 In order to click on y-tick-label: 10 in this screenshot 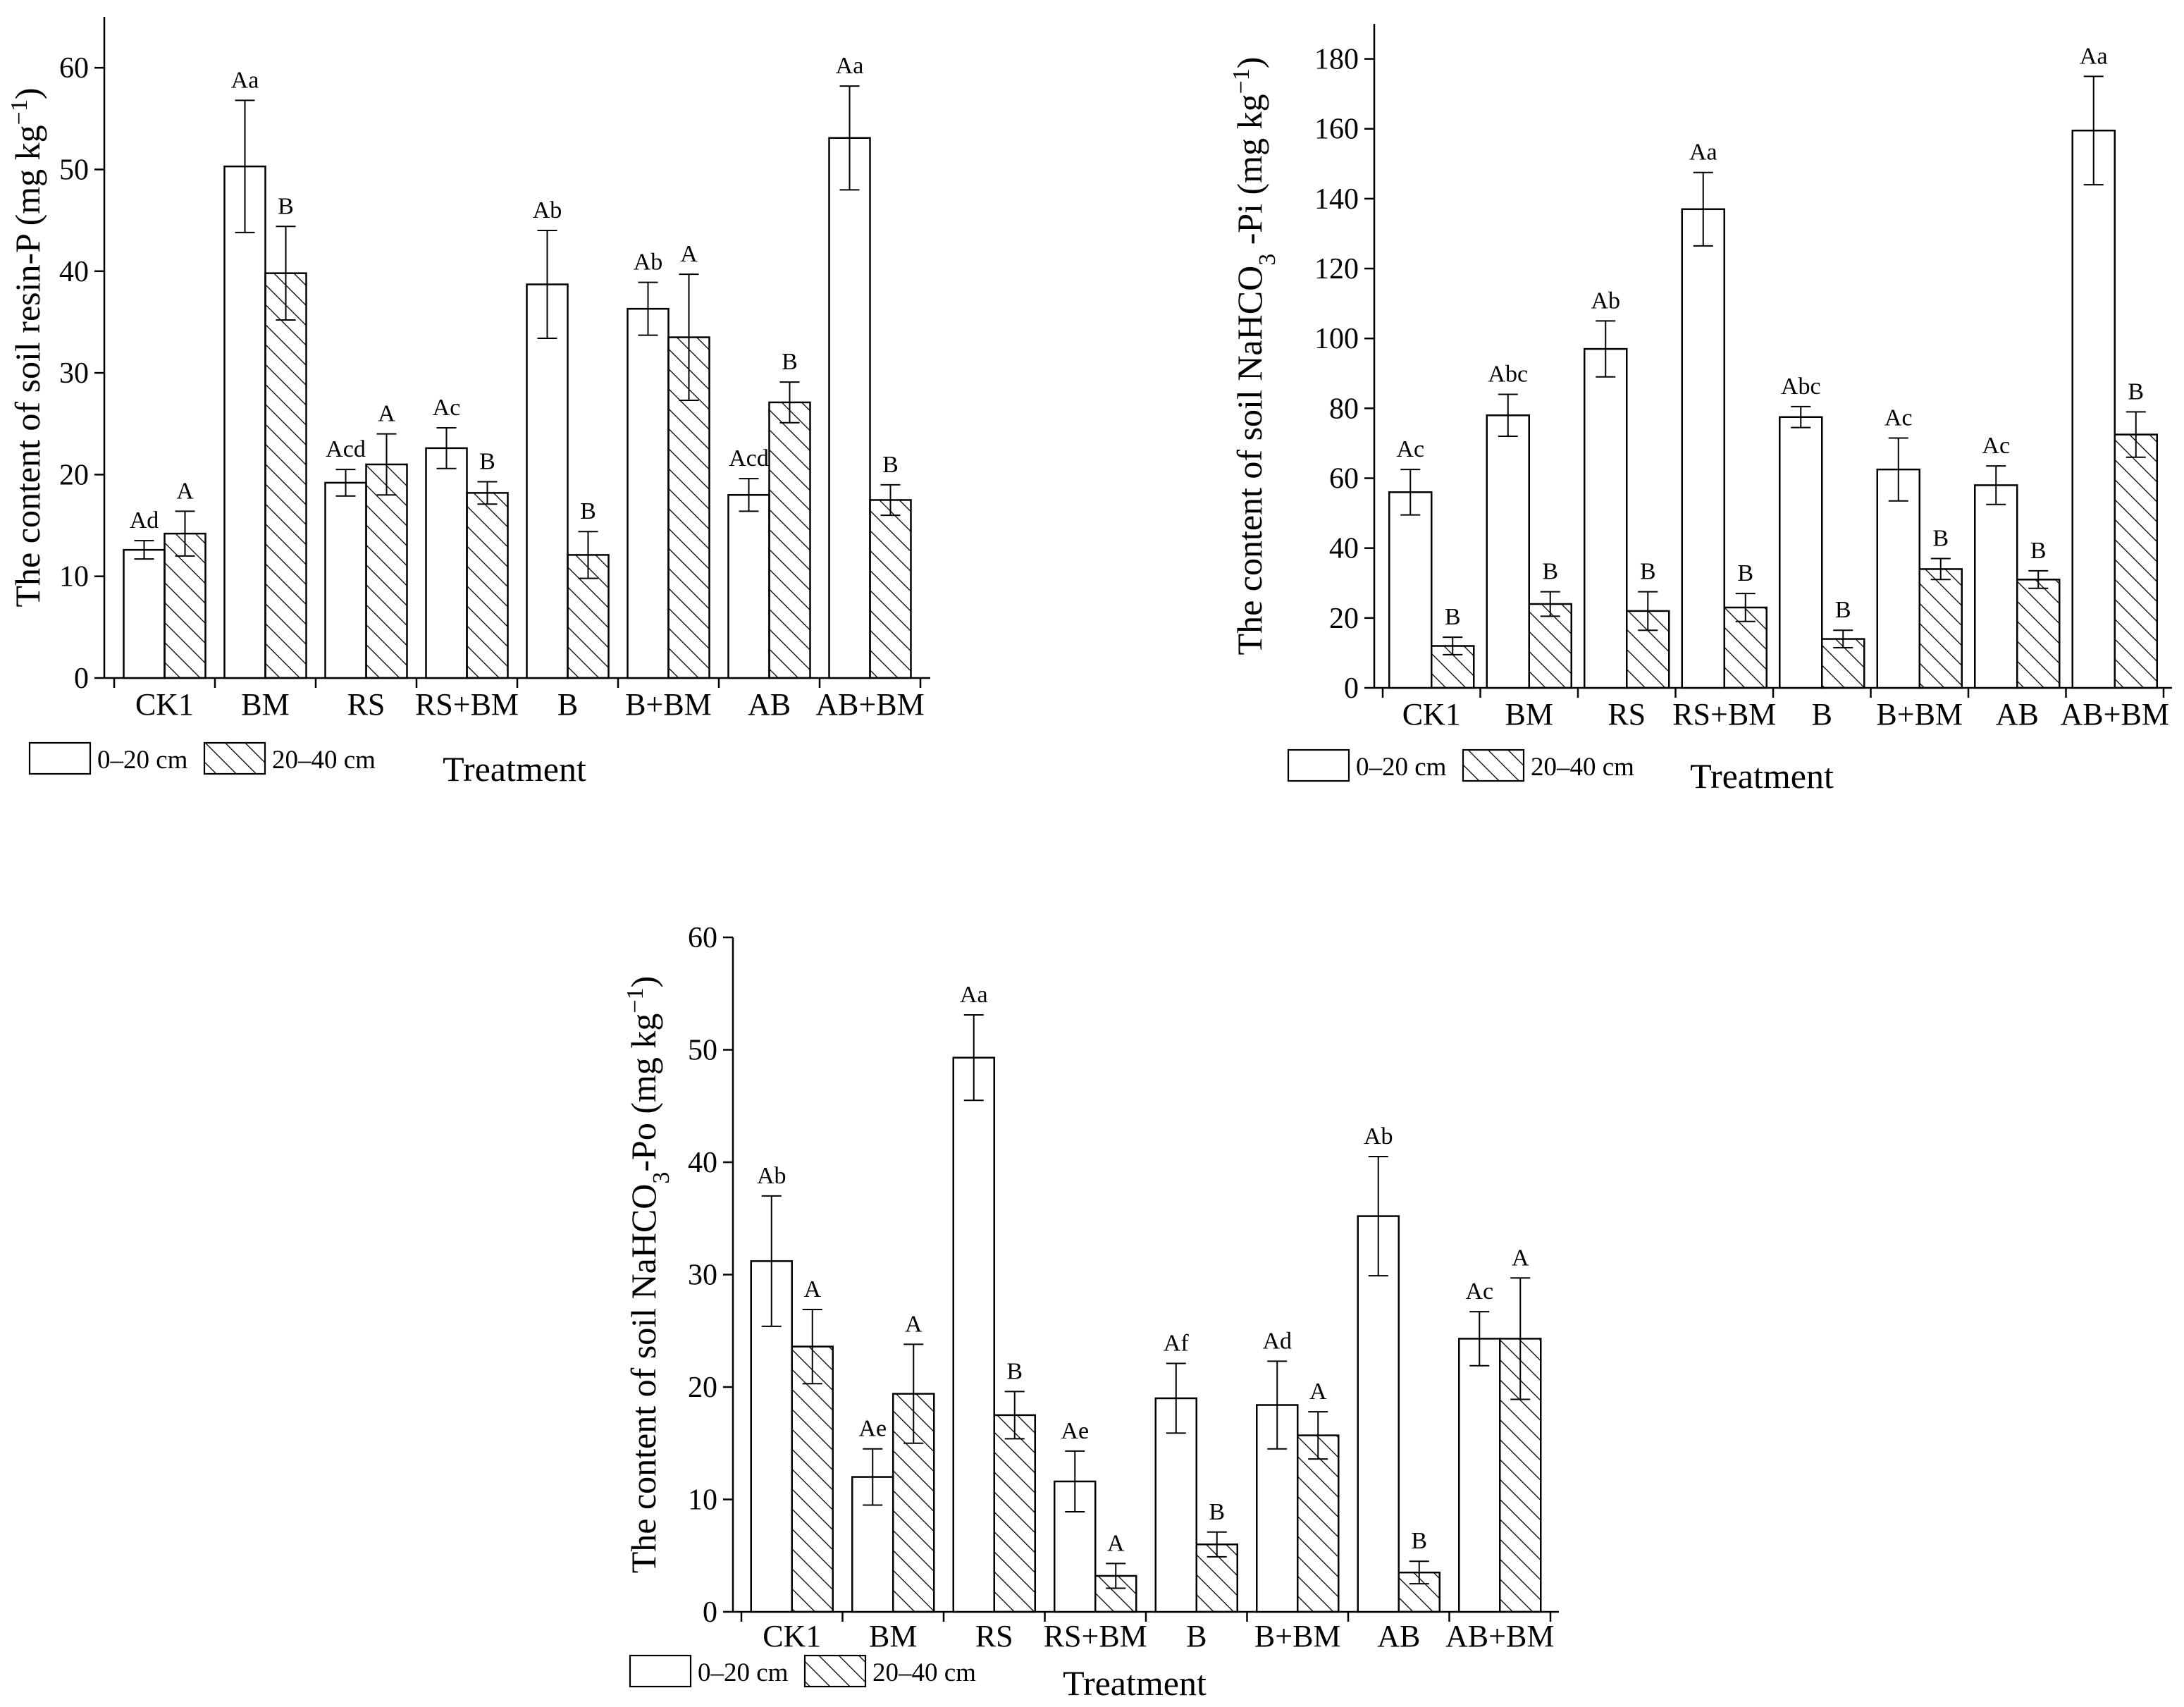, I will do `click(703, 1501)`.